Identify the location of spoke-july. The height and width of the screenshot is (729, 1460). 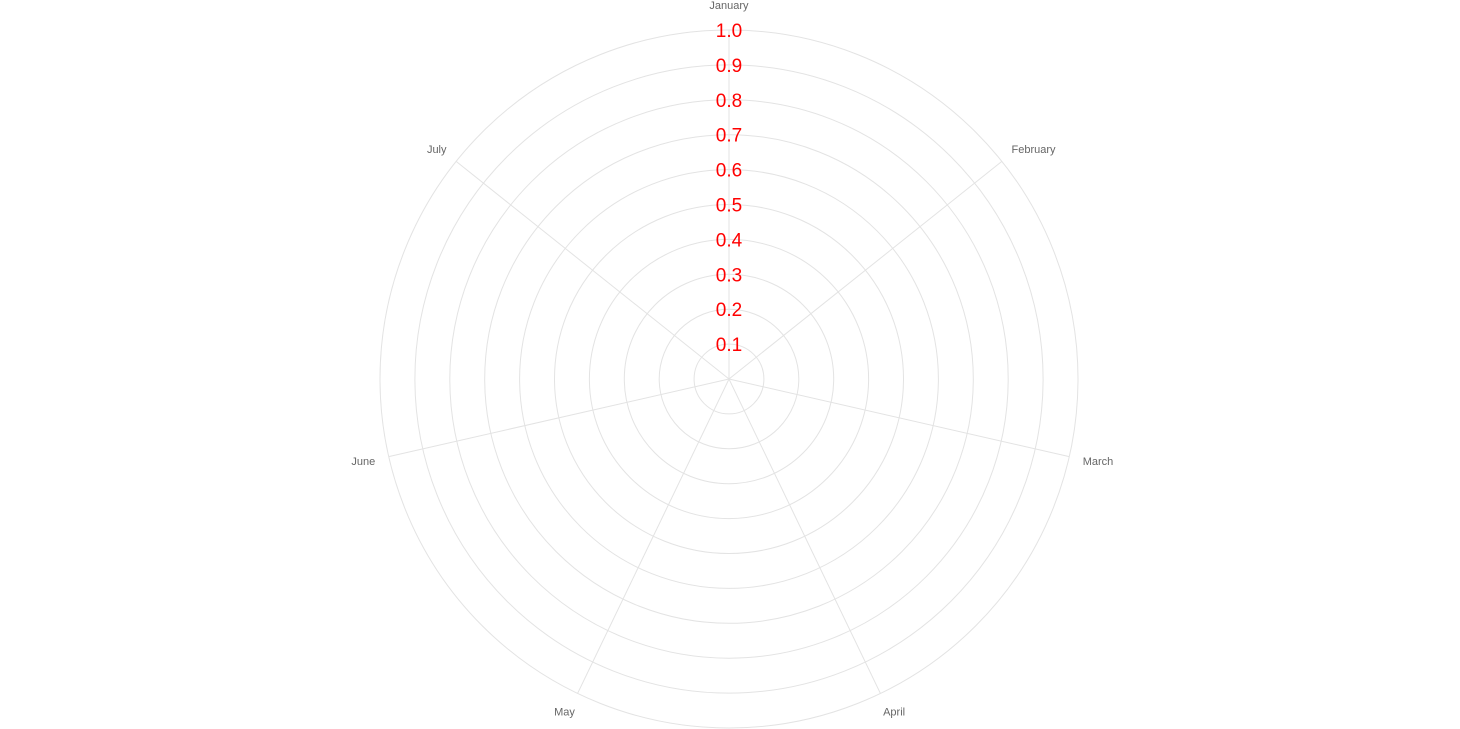
(592, 270).